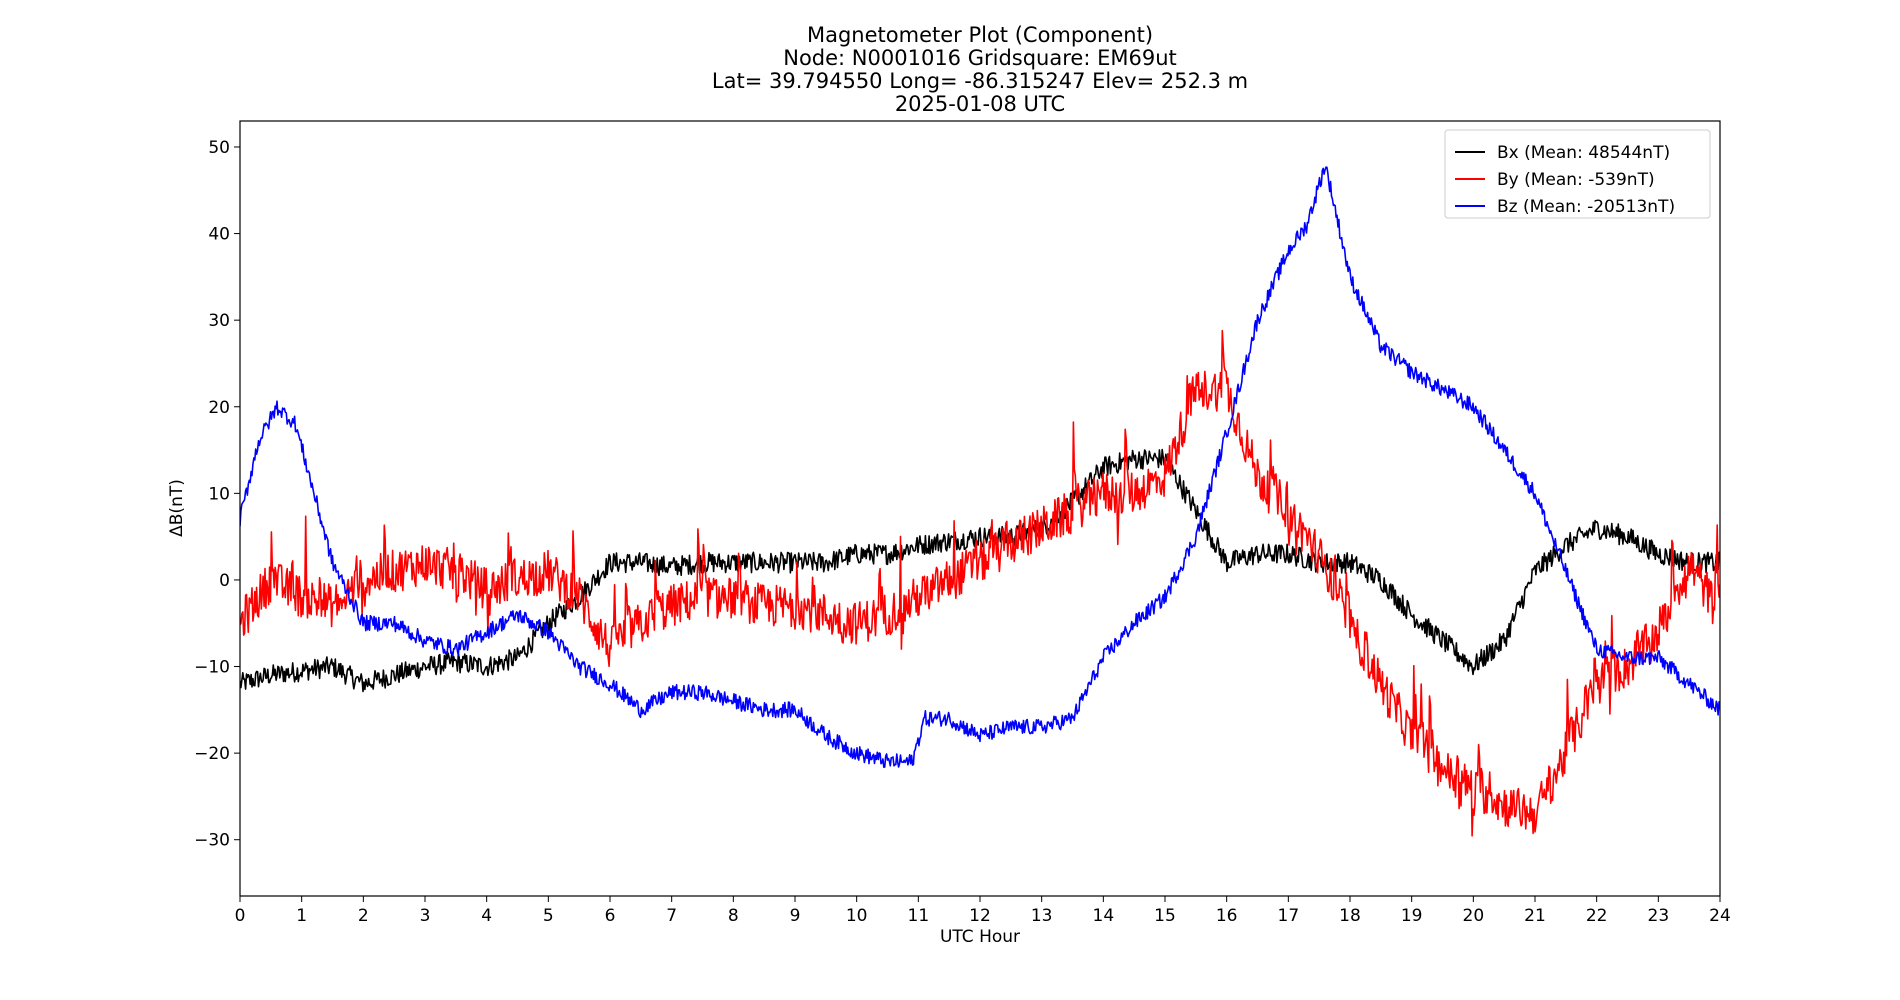 This screenshot has width=1900, height=1000. I want to click on x-tick-label: 8, so click(733, 916).